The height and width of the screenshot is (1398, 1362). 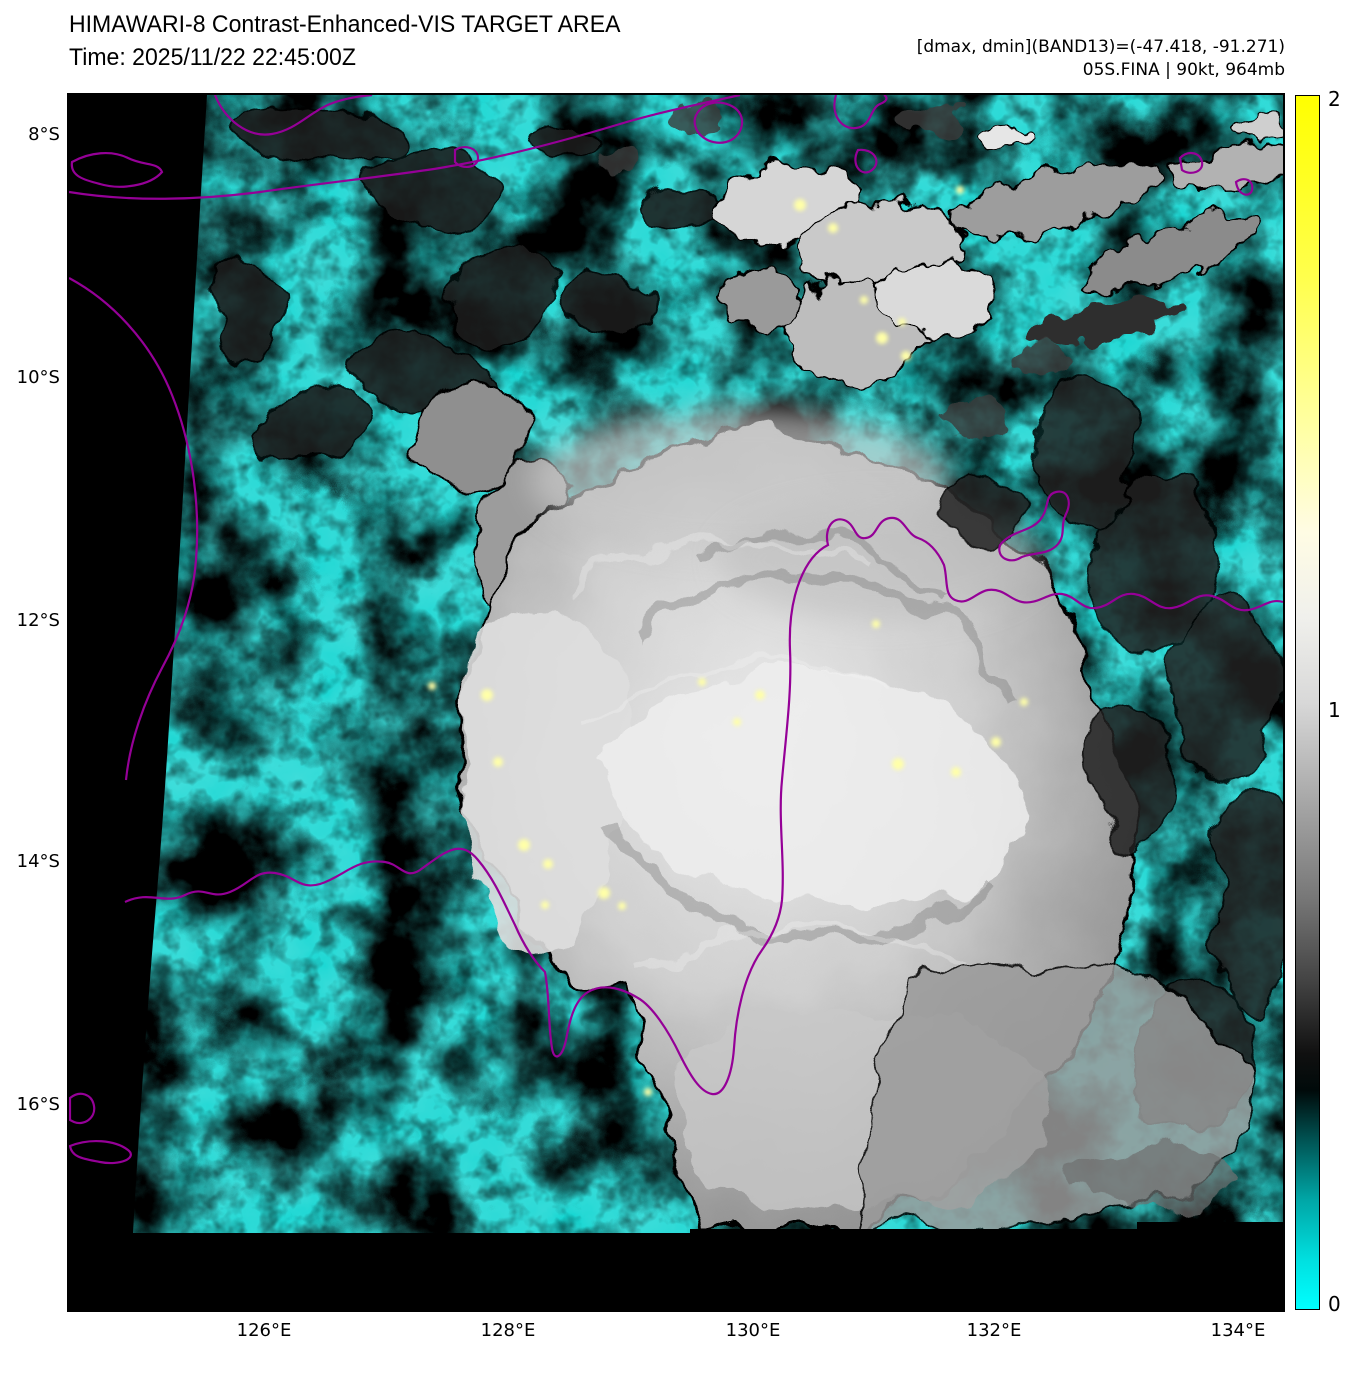 I want to click on coastline-island-sawu, so click(x=466, y=157).